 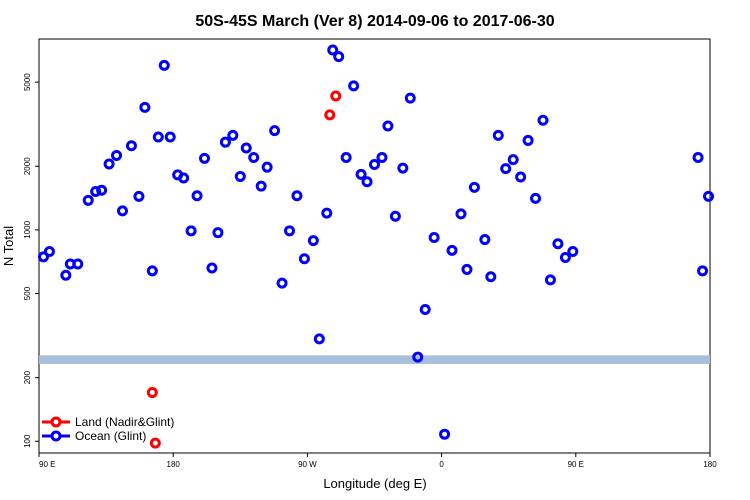 I want to click on legend: Land (Nadir&Glint)Ocean (Glint), so click(x=108, y=429).